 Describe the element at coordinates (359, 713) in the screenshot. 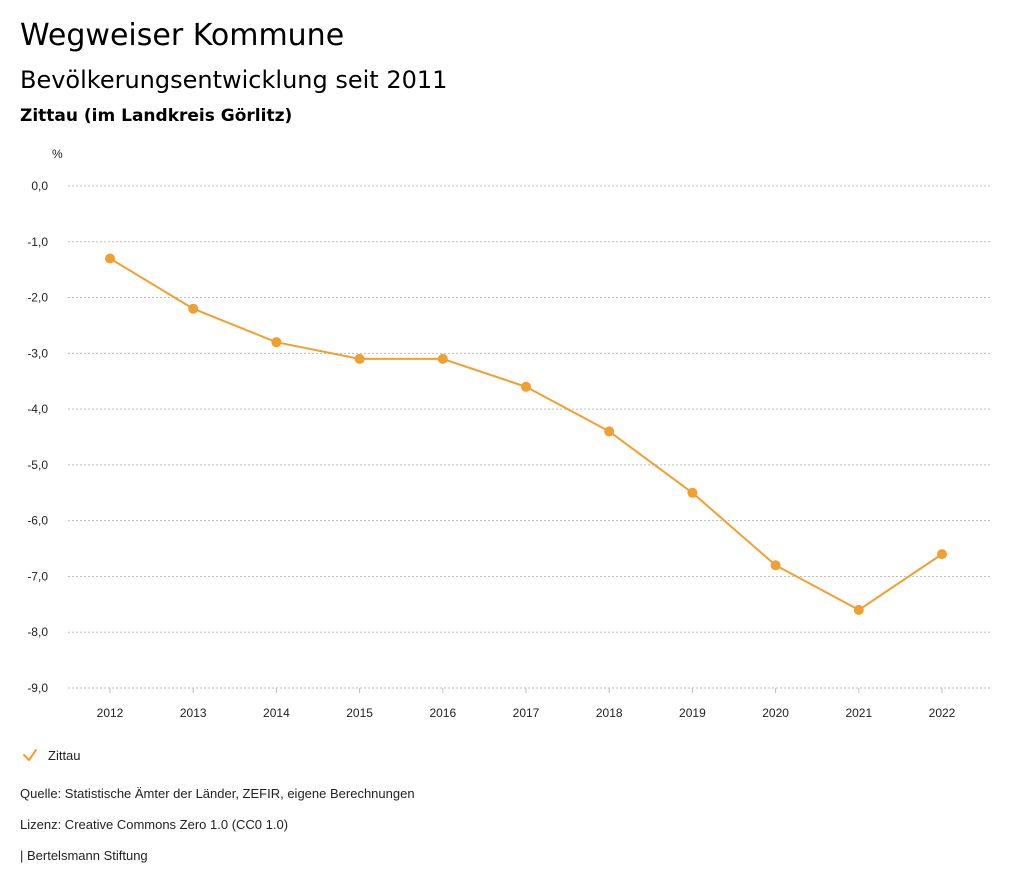

I see `x-tick-label: 2015` at that location.